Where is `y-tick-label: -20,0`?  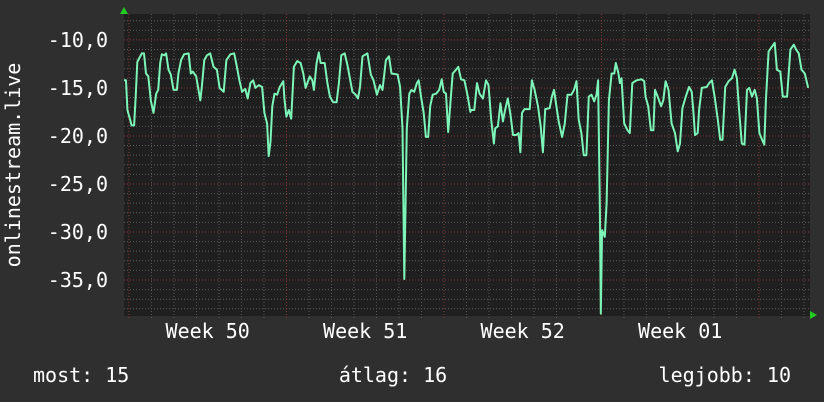 y-tick-label: -20,0 is located at coordinates (78, 136).